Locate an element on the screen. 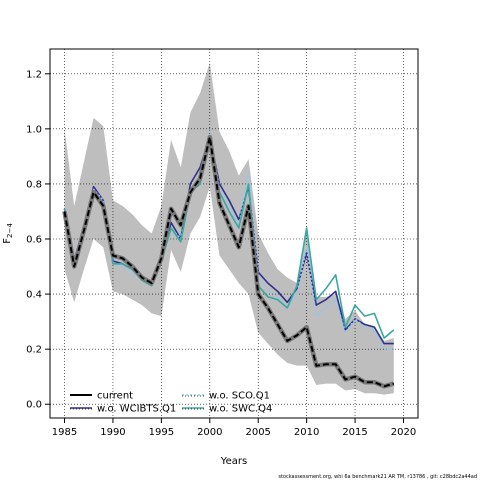 Image resolution: width=480 pixels, height=480 pixels. y-tick-label-5: 1.0 is located at coordinates (34, 129).